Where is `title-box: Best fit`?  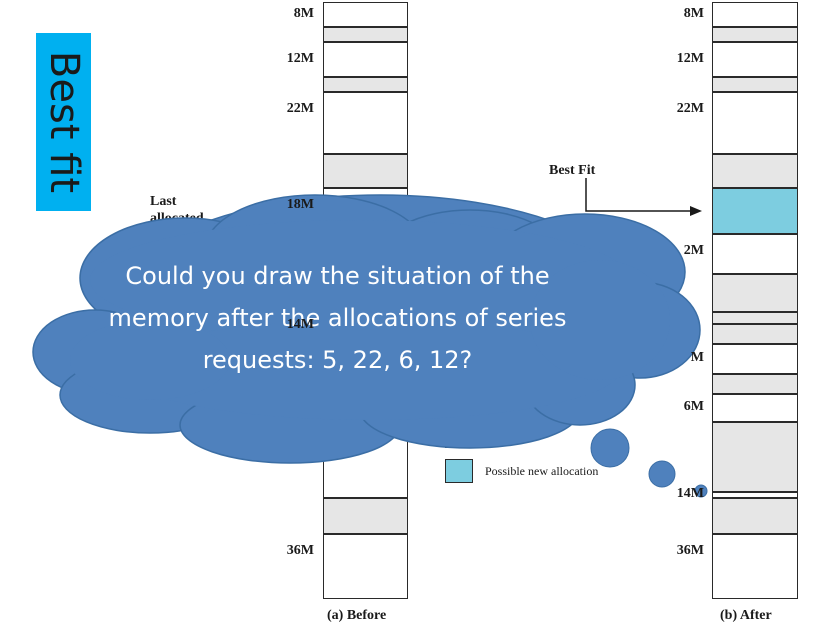 title-box: Best fit is located at coordinates (63, 122).